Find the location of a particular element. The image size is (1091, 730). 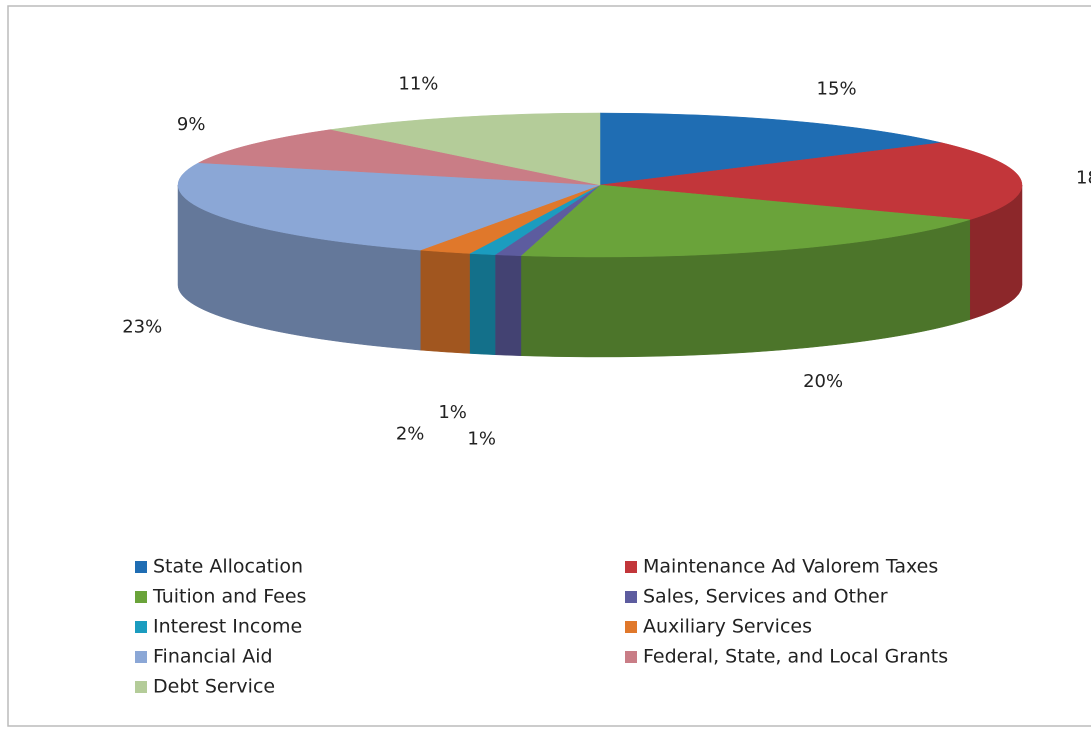

data-label: 18% is located at coordinates (1083, 177).